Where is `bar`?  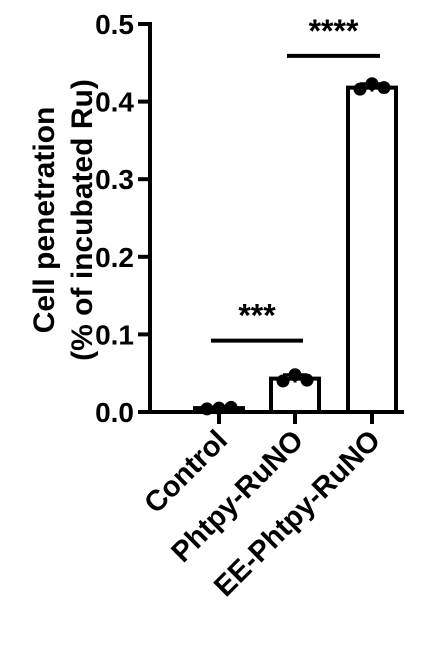
bar is located at coordinates (372, 250).